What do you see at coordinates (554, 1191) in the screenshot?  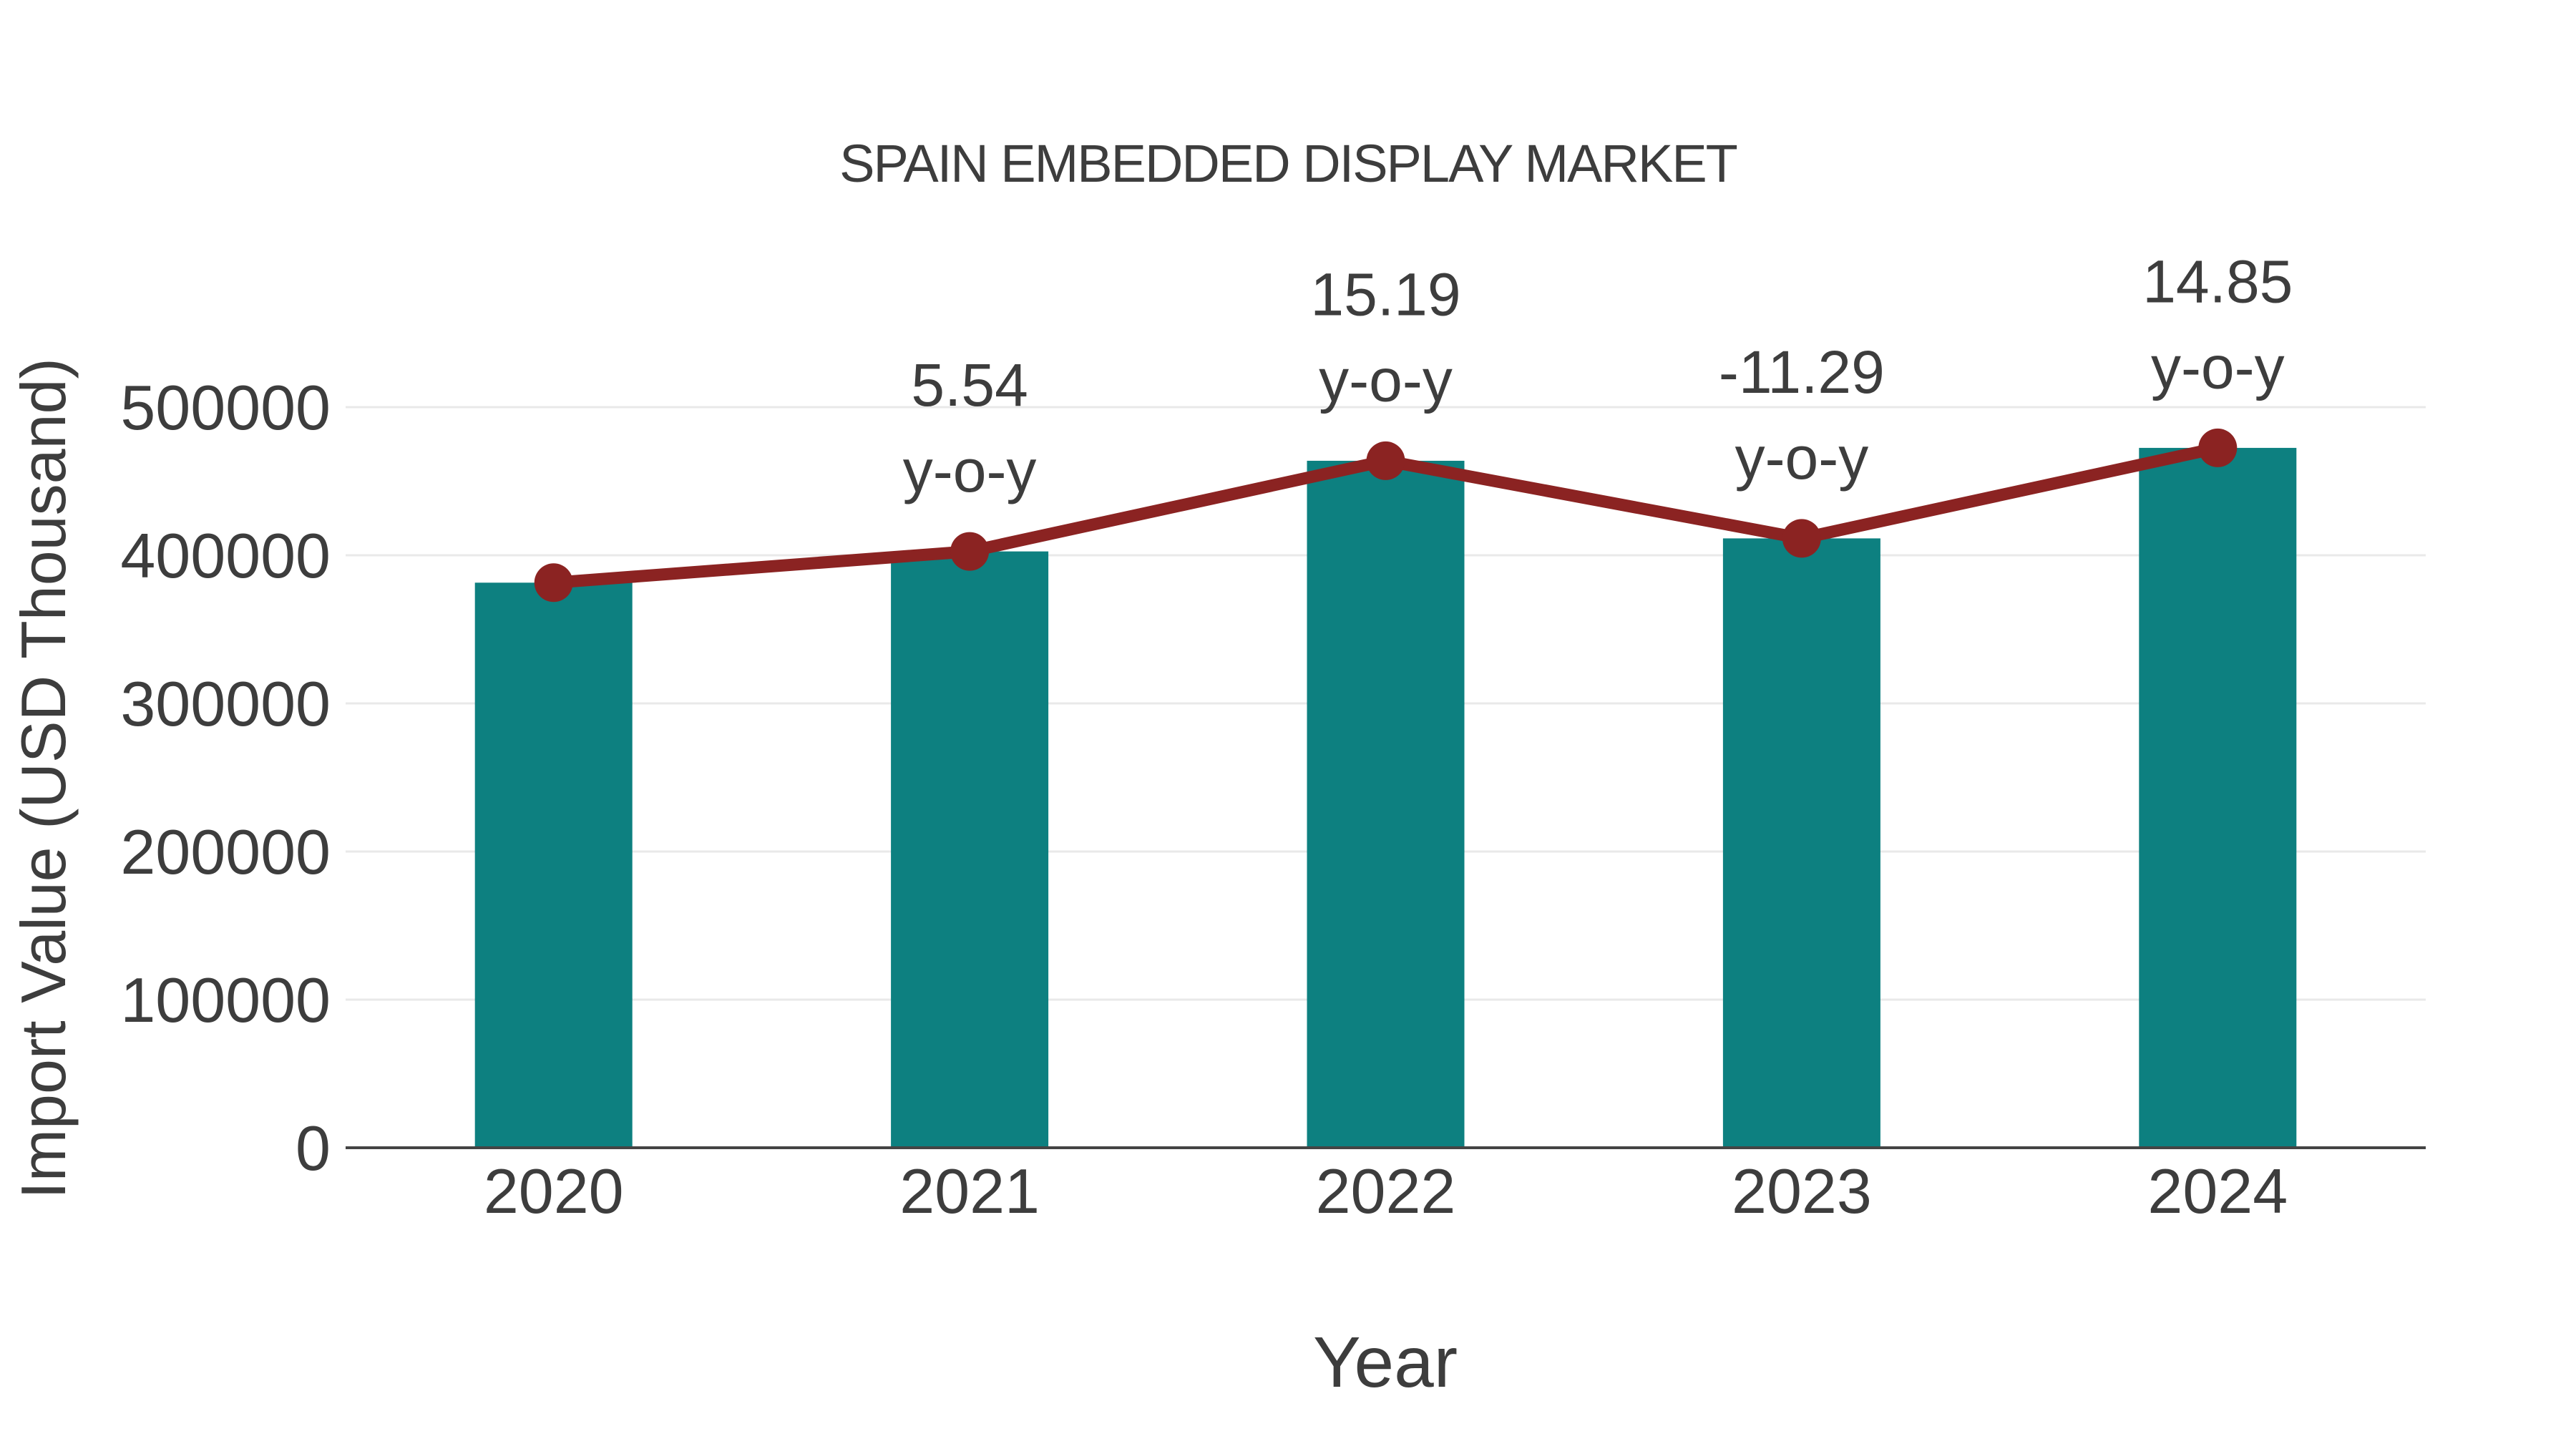 I see `x-tick-label-2020: 2020` at bounding box center [554, 1191].